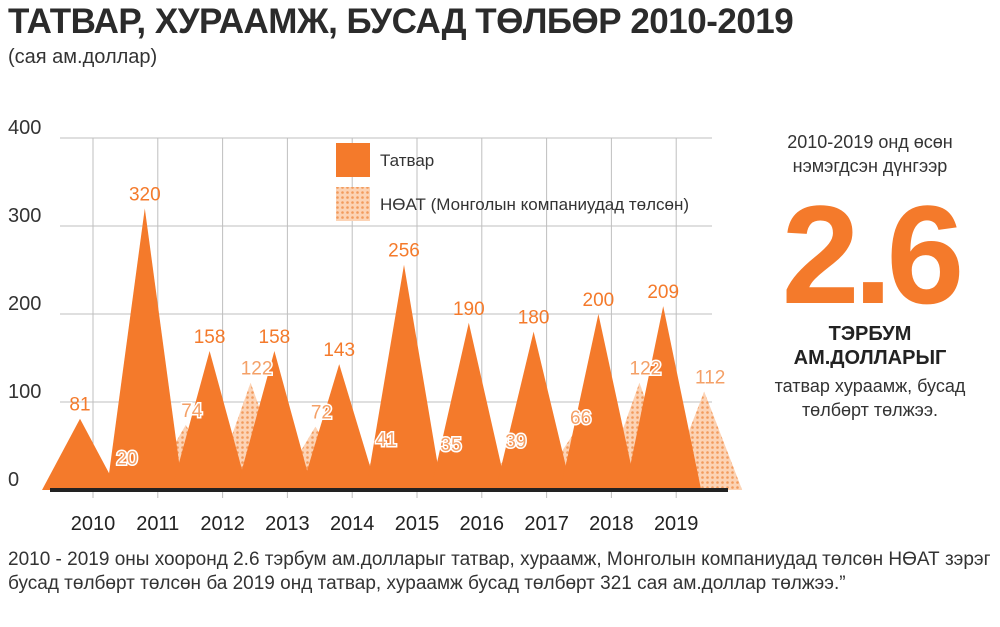 Image resolution: width=1000 pixels, height=627 pixels. I want to click on tax-value-label: 190, so click(469, 309).